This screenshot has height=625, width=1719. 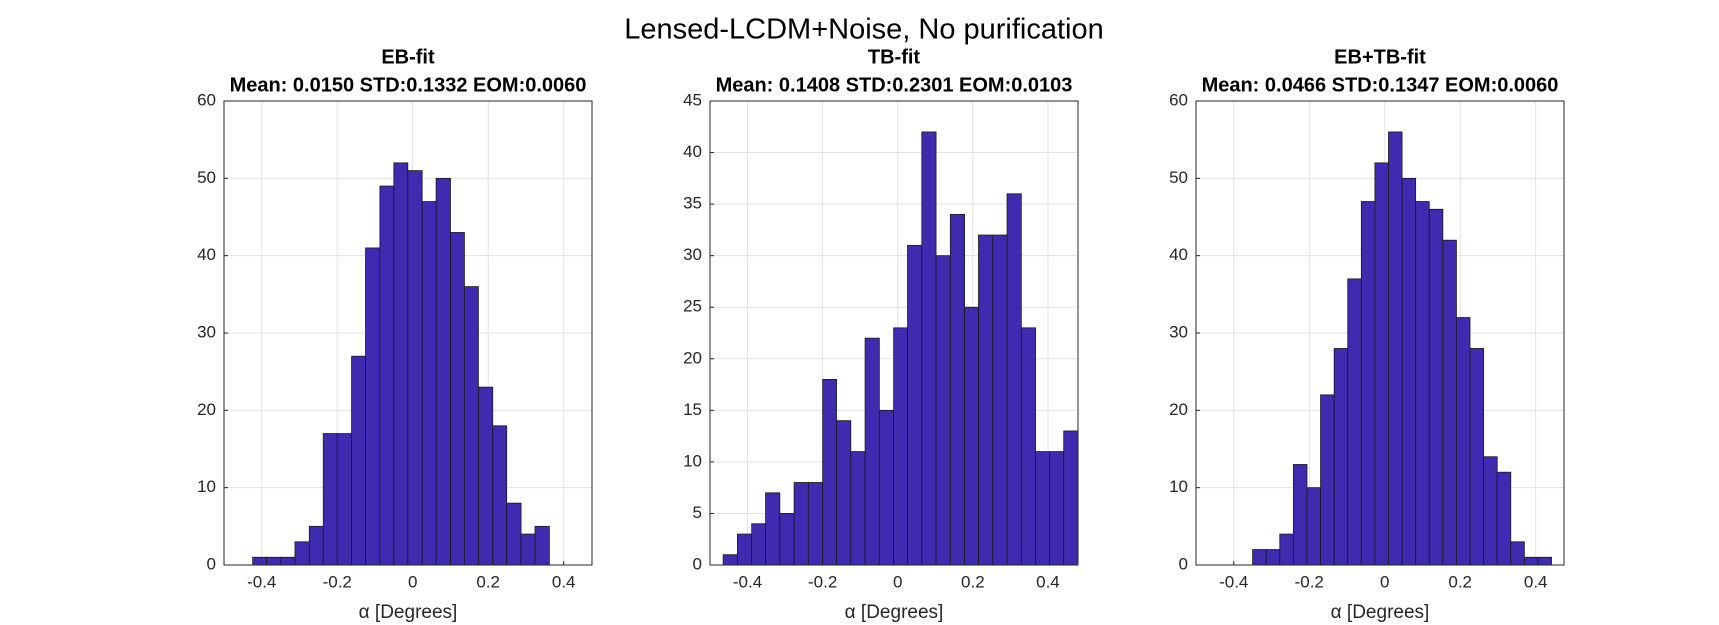 What do you see at coordinates (408, 57) in the screenshot?
I see `panel-title: EB-fit` at bounding box center [408, 57].